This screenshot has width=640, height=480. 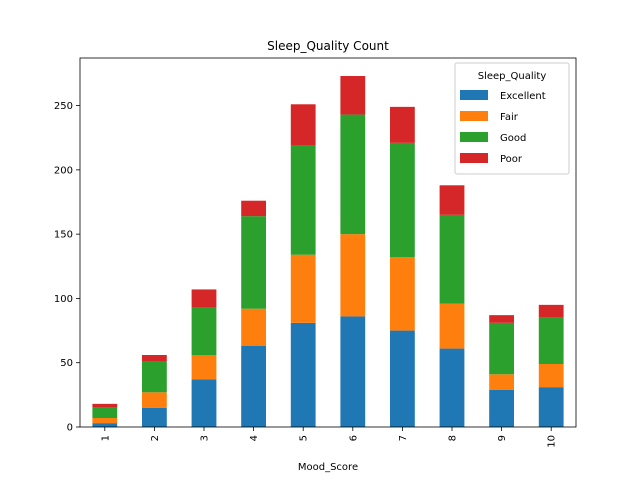 I want to click on legend-swatch-good, so click(x=474, y=137).